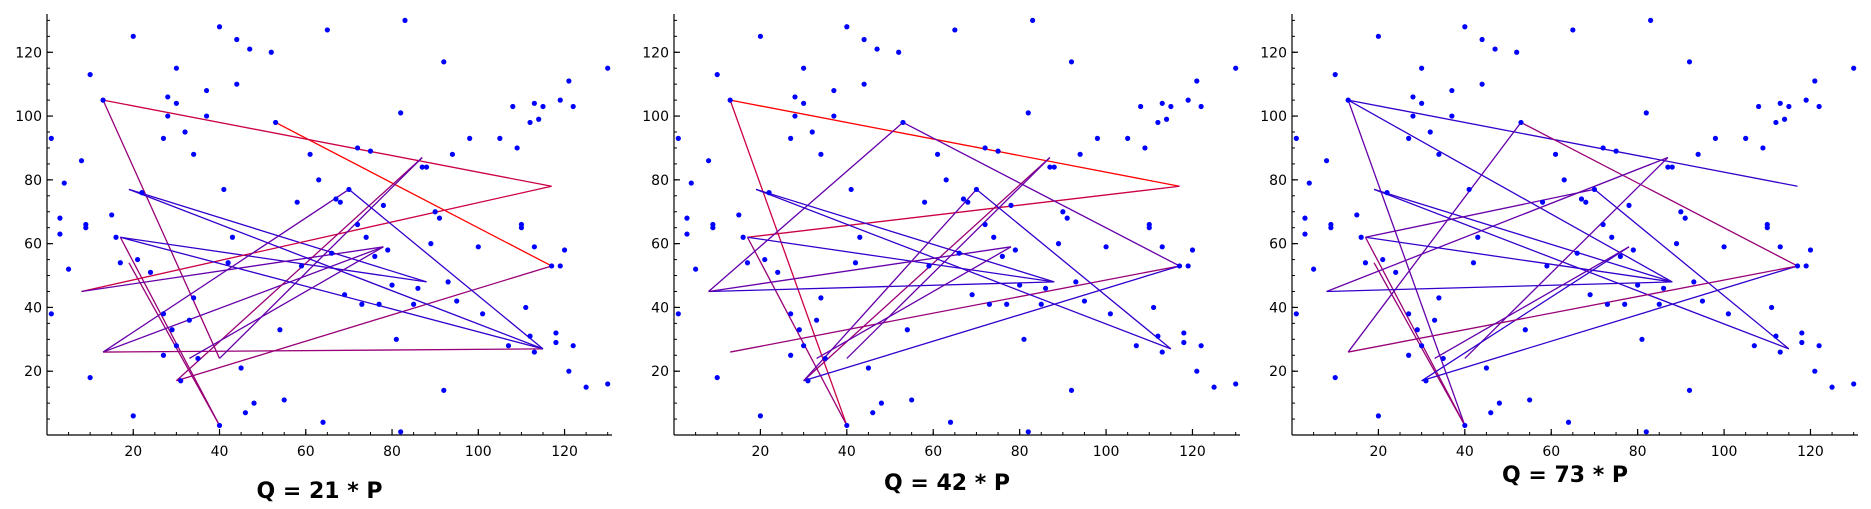  I want to click on x-tick-label: 80, so click(392, 452).